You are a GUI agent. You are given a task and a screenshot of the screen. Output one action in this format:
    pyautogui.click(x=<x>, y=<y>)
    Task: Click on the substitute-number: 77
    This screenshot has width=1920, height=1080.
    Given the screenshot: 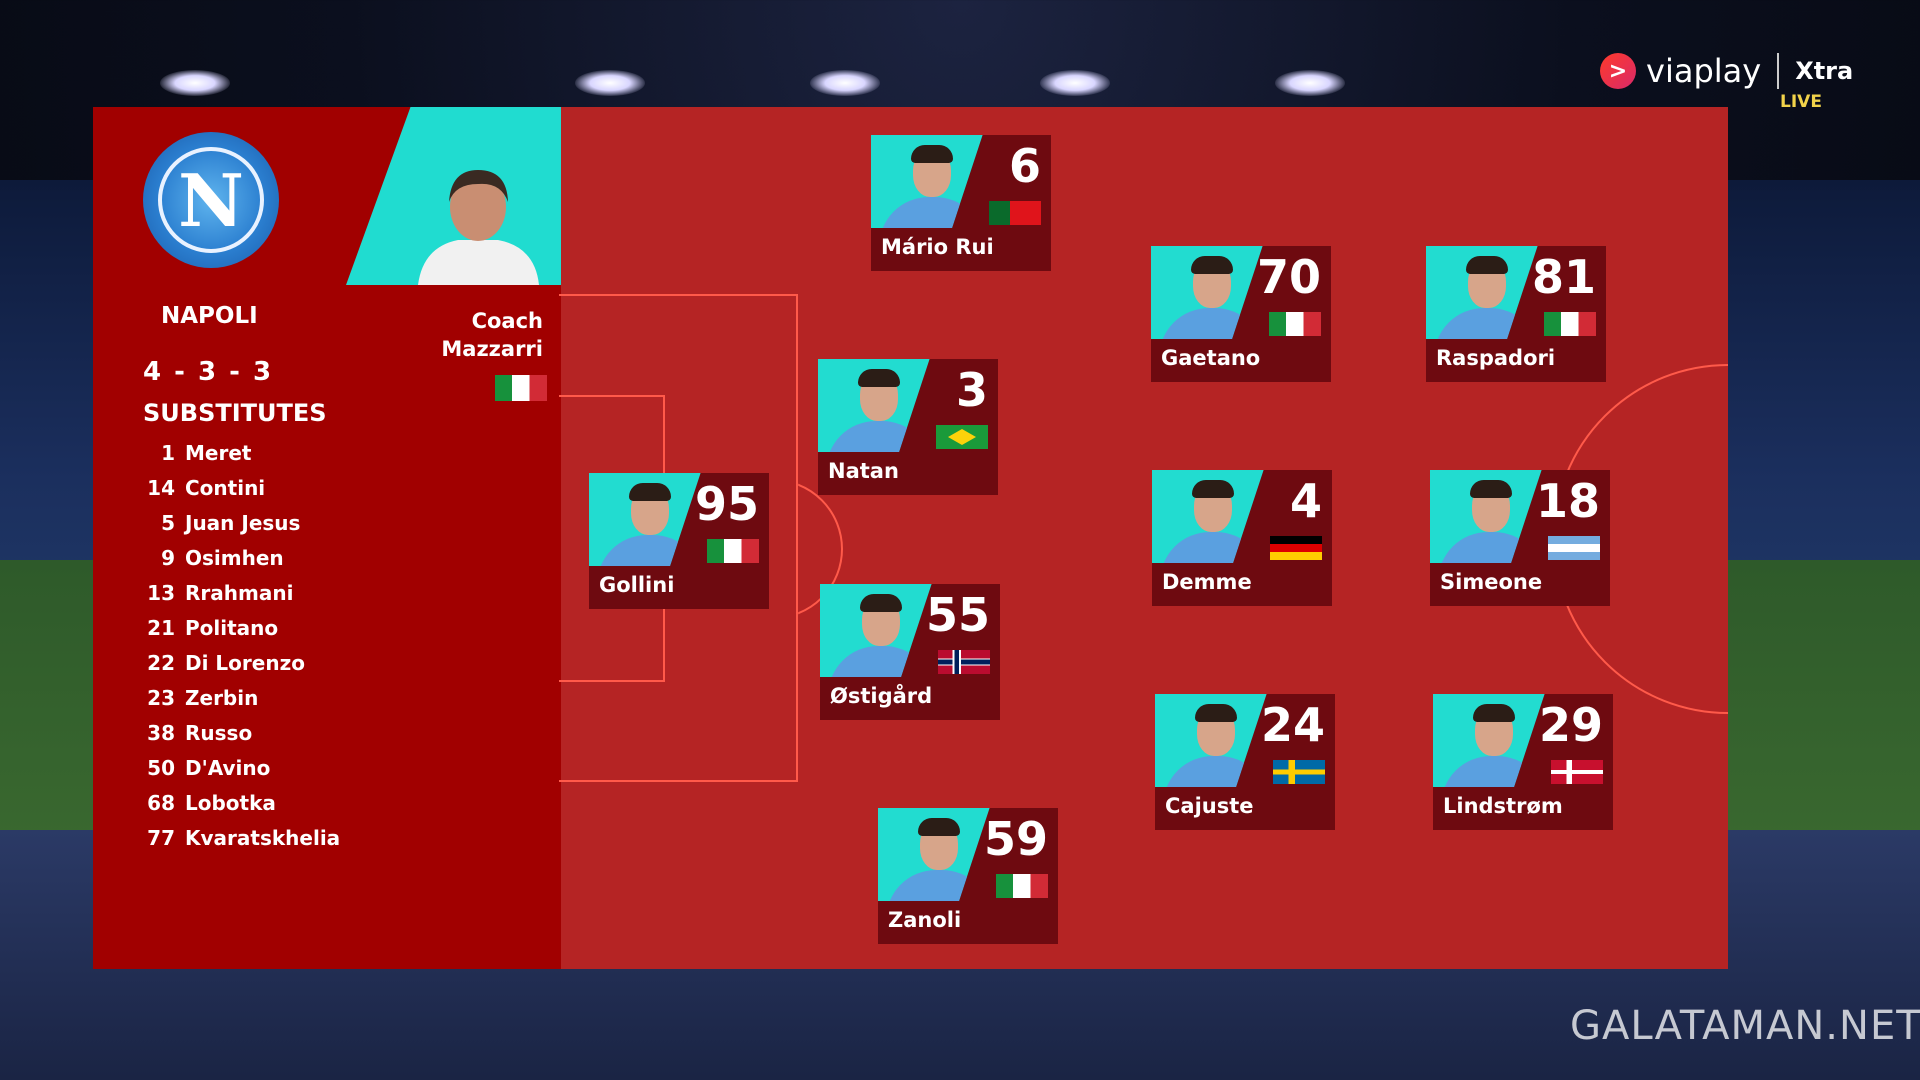 What is the action you would take?
    pyautogui.click(x=161, y=837)
    